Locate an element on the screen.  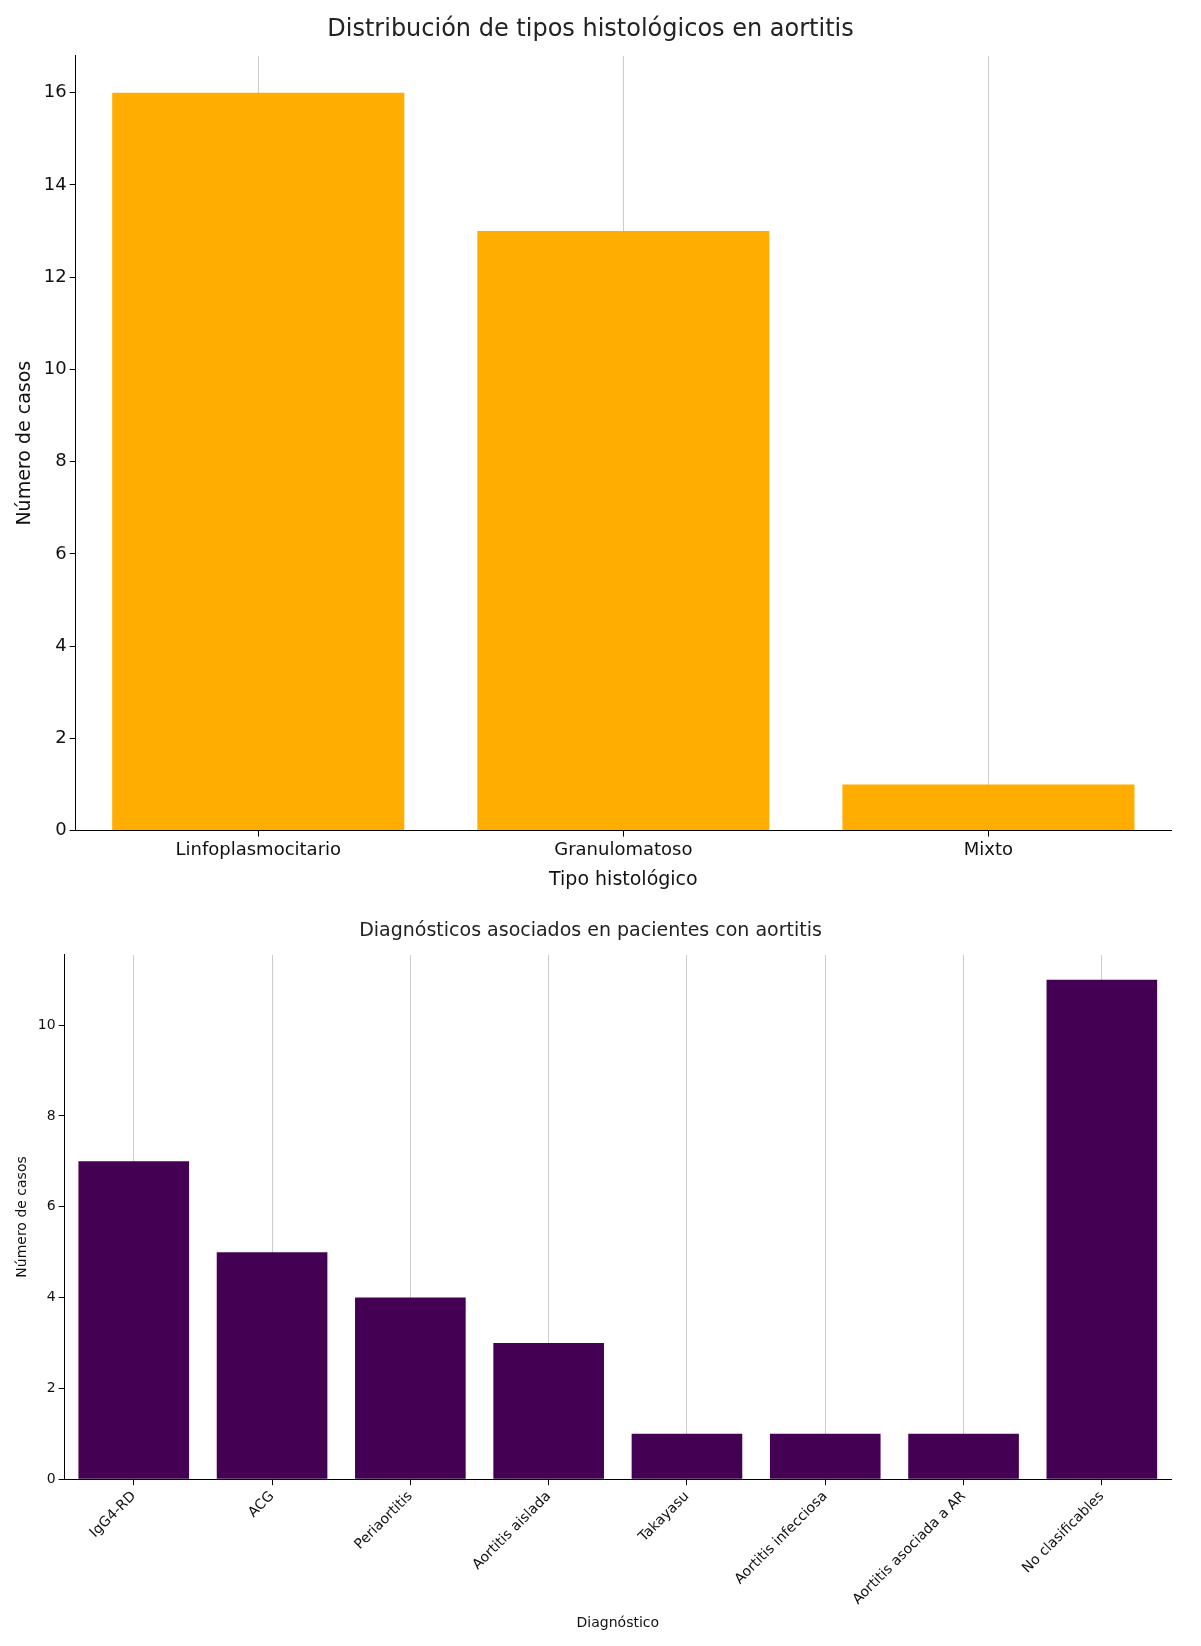
chart-title: Diagnósticos asociados en pacientes con aortitis is located at coordinates (590, 929).